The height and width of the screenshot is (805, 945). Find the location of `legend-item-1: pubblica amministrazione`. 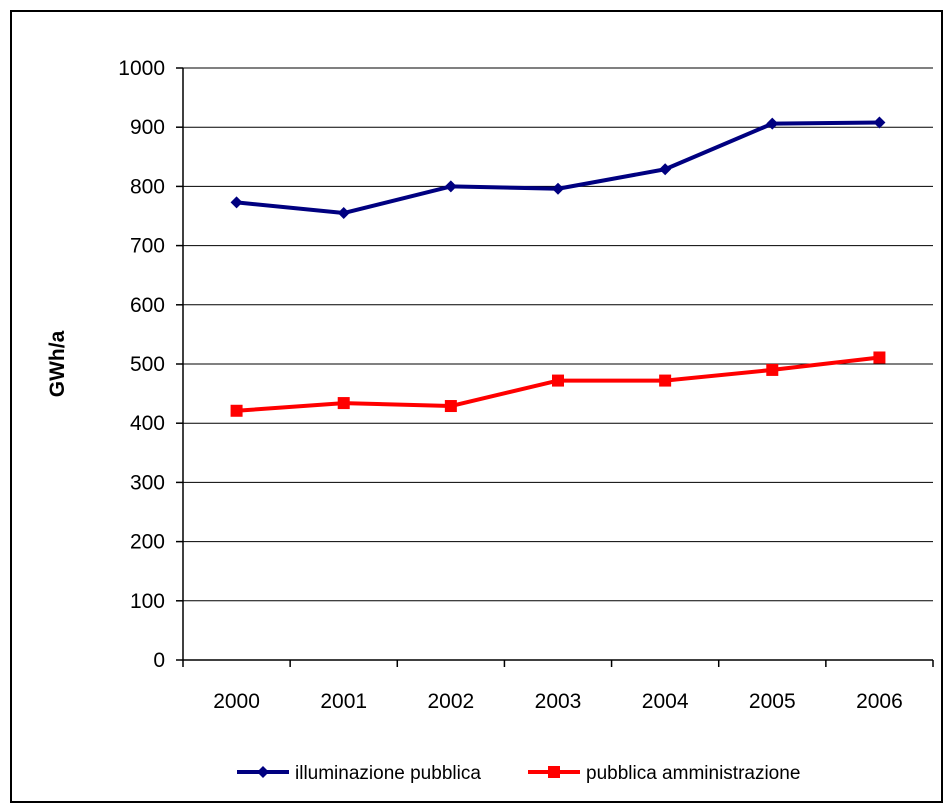

legend-item-1: pubblica amministrazione is located at coordinates (664, 773).